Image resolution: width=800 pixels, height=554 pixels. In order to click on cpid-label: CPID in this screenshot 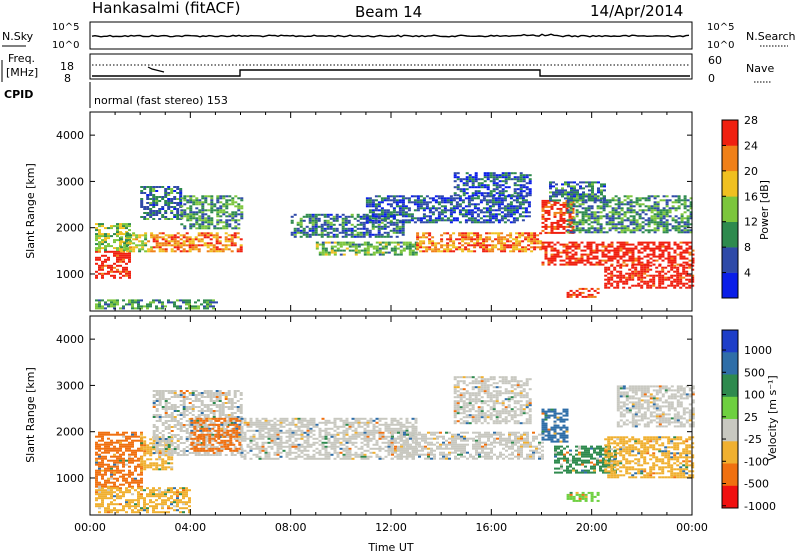, I will do `click(18, 94)`.